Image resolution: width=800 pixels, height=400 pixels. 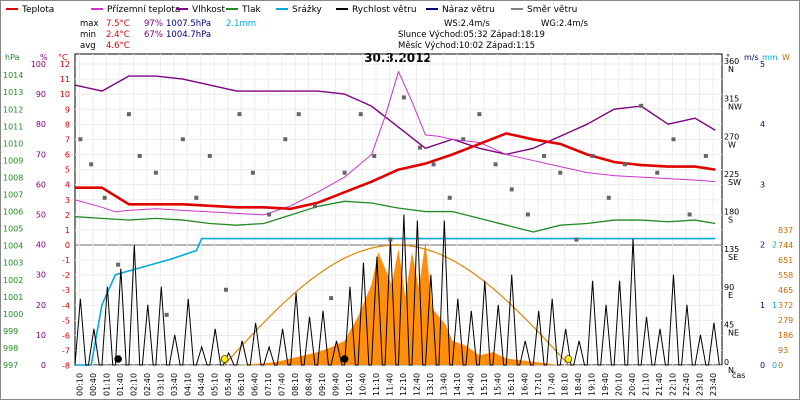 I want to click on compass-label: NE, so click(x=733, y=332).